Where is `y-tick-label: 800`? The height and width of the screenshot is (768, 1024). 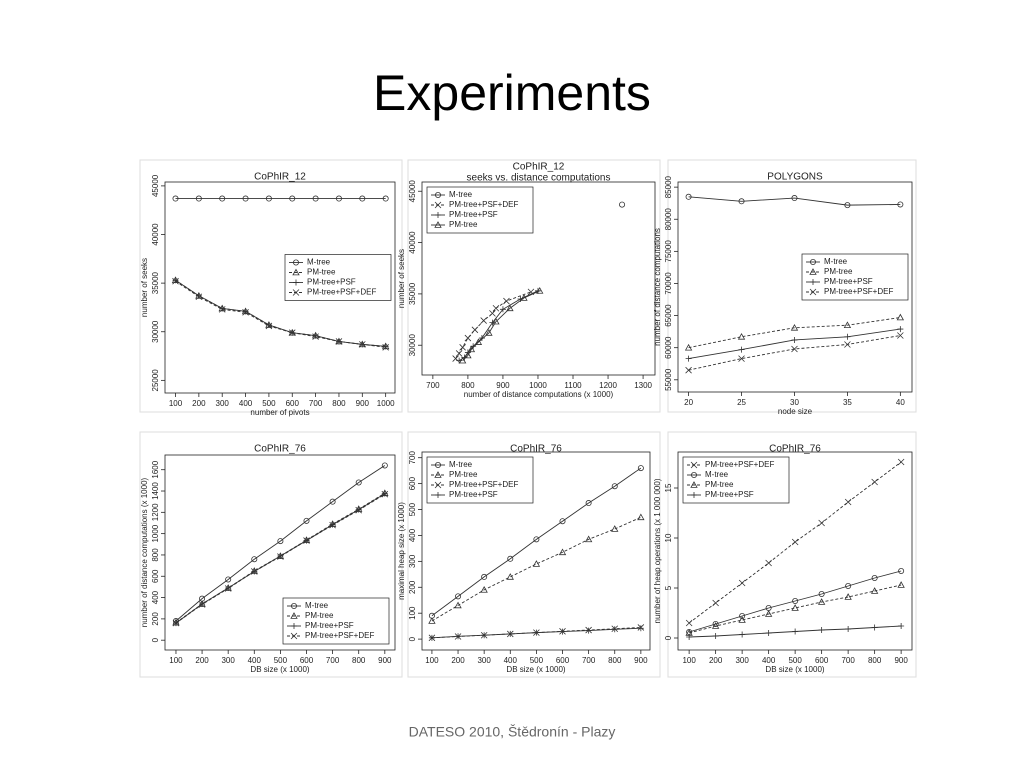 y-tick-label: 800 is located at coordinates (155, 555).